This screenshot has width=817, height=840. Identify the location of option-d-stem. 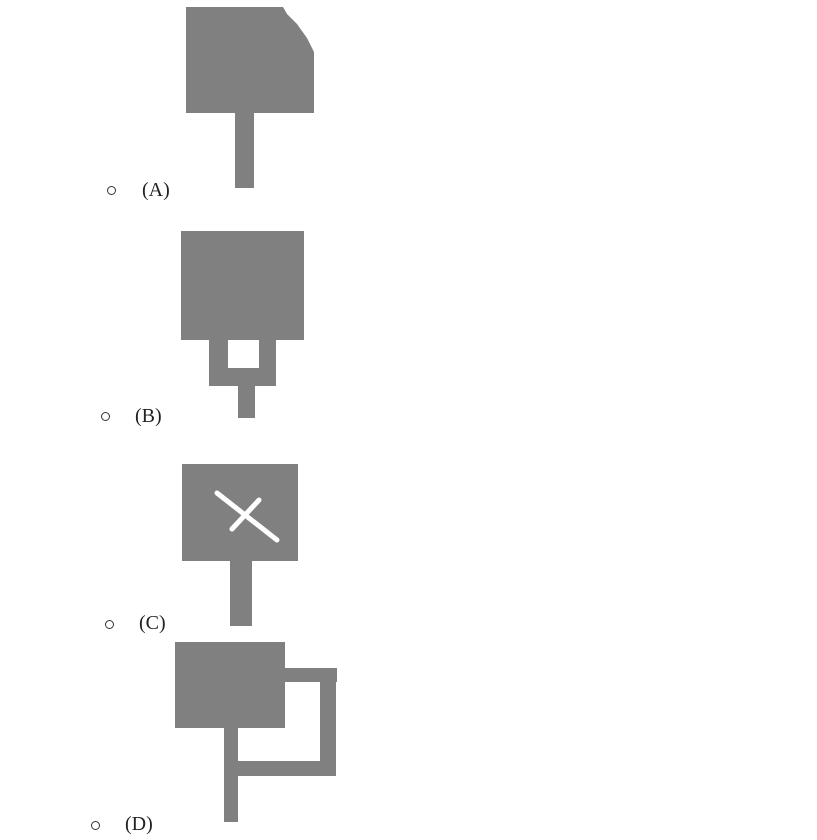
(231, 775).